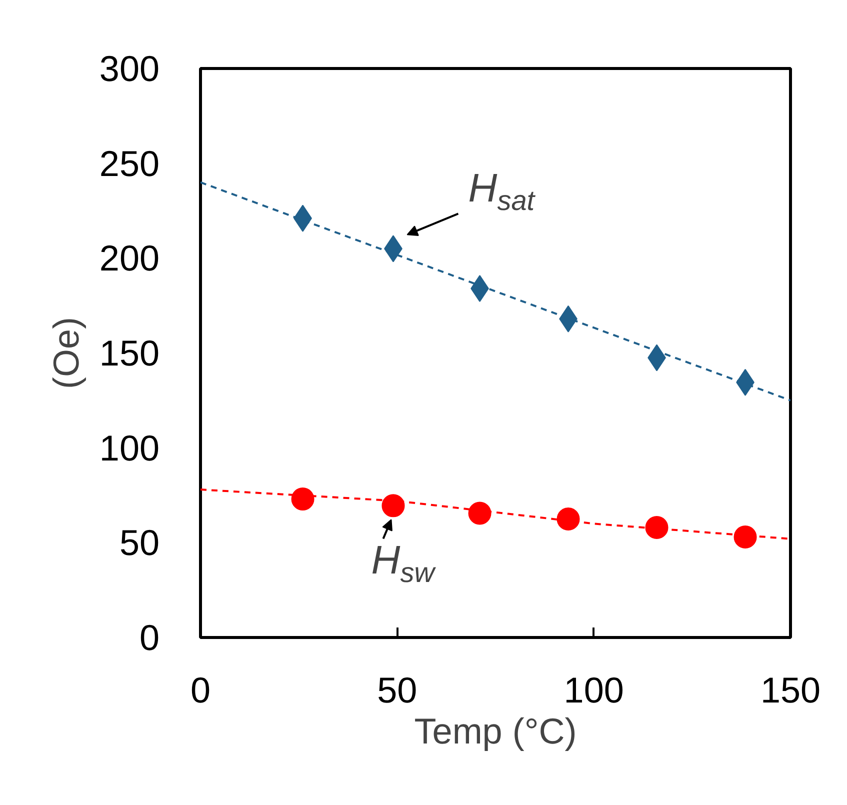 This screenshot has width=847, height=805. What do you see at coordinates (129, 447) in the screenshot?
I see `y-tick-label: 100` at bounding box center [129, 447].